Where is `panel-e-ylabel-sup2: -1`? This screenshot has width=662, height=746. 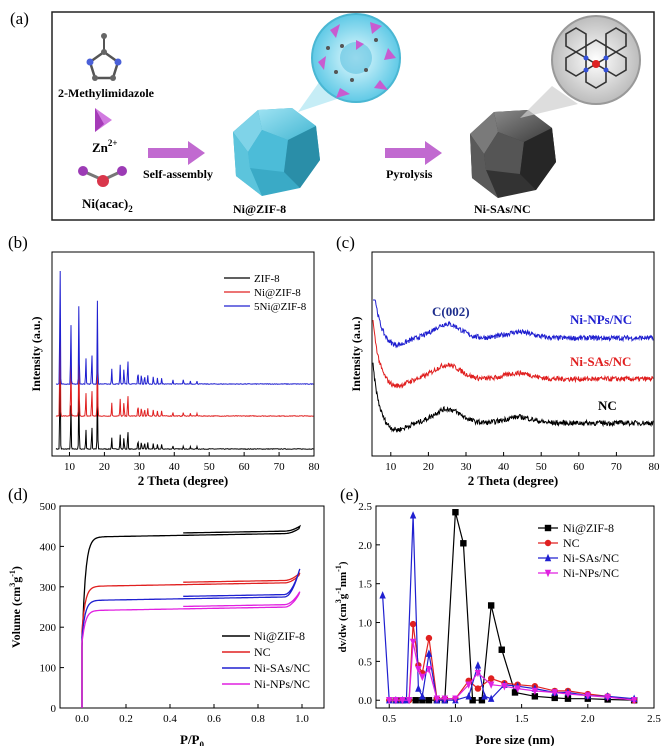 panel-e-ylabel-sup2: -1 is located at coordinates (338, 590).